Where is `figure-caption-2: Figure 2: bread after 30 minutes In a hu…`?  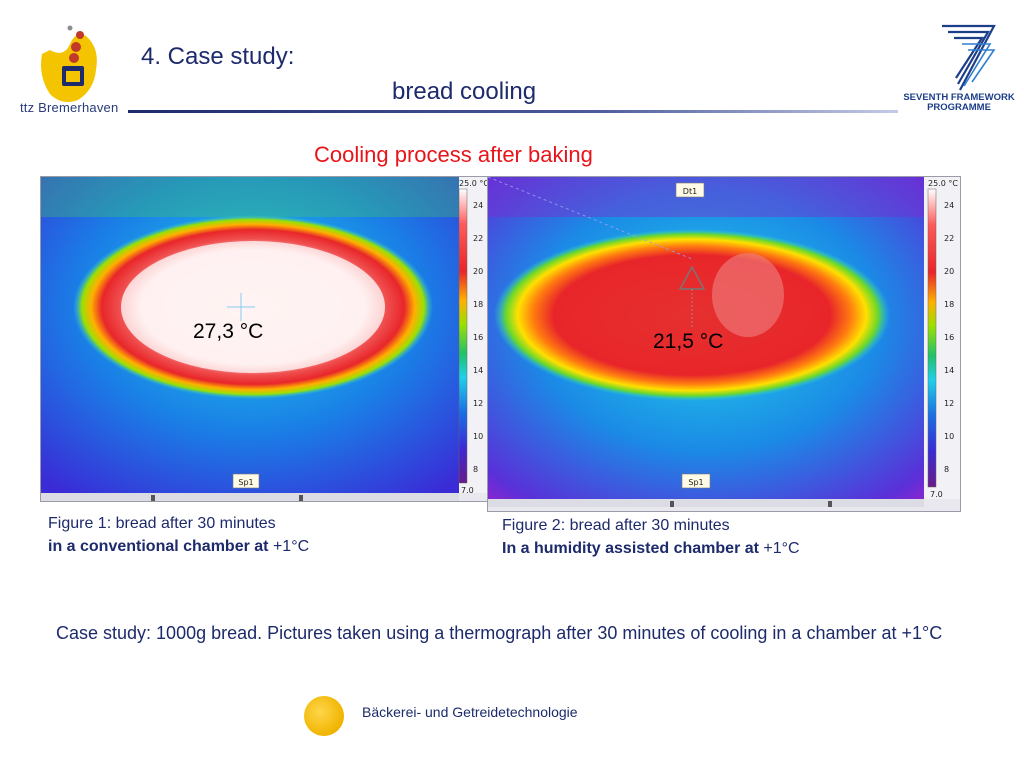 figure-caption-2: Figure 2: bread after 30 minutes In a hu… is located at coordinates (651, 537).